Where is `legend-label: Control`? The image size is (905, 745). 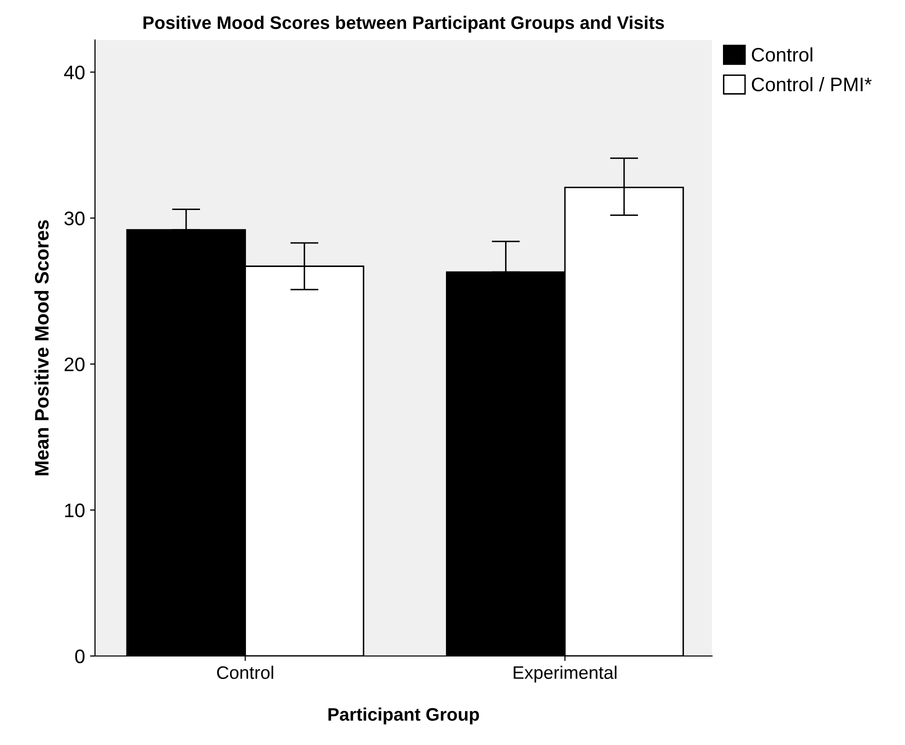
legend-label: Control is located at coordinates (782, 54).